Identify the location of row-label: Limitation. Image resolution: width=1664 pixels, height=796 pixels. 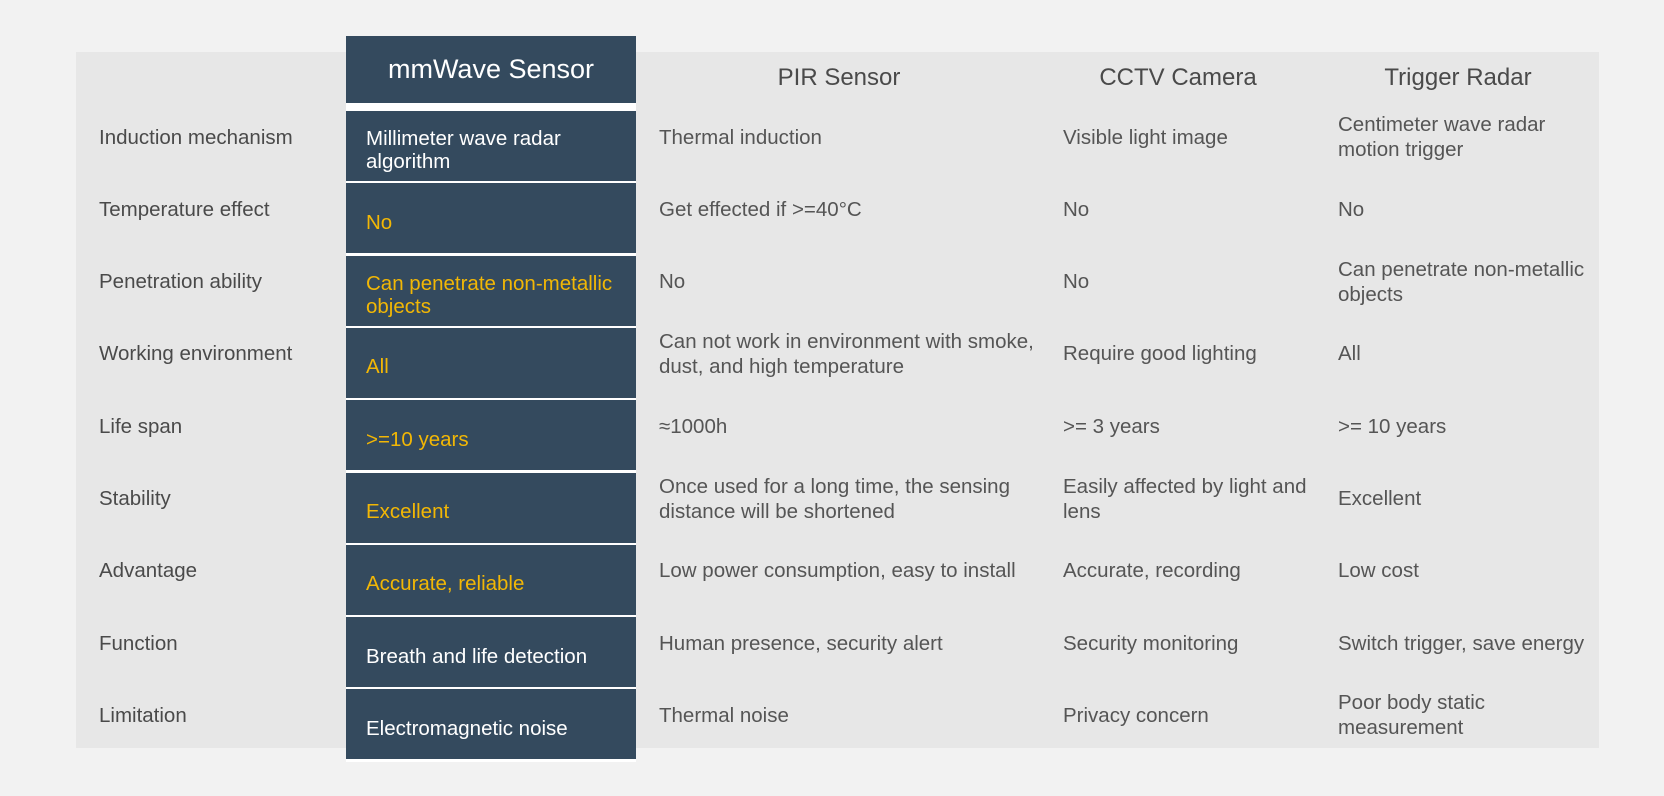
(143, 715).